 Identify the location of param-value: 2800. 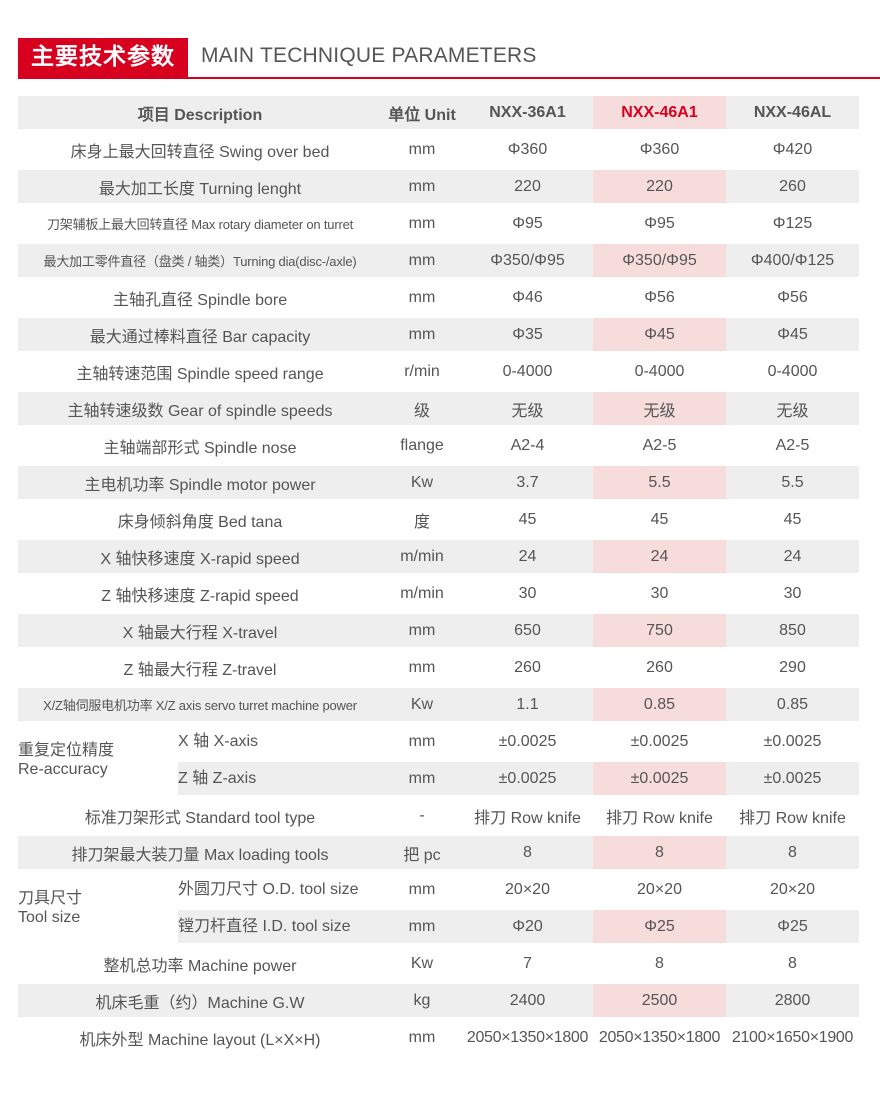
(792, 1000).